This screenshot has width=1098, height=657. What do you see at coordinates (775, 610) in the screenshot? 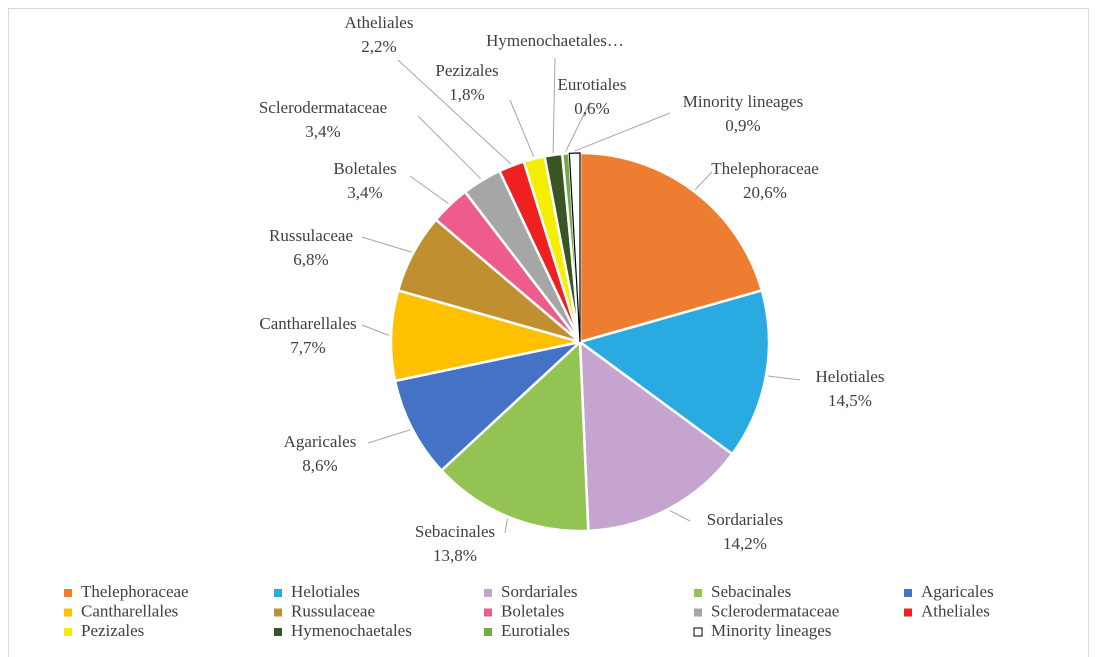
I see `legend-label: Sclerodermataceae` at bounding box center [775, 610].